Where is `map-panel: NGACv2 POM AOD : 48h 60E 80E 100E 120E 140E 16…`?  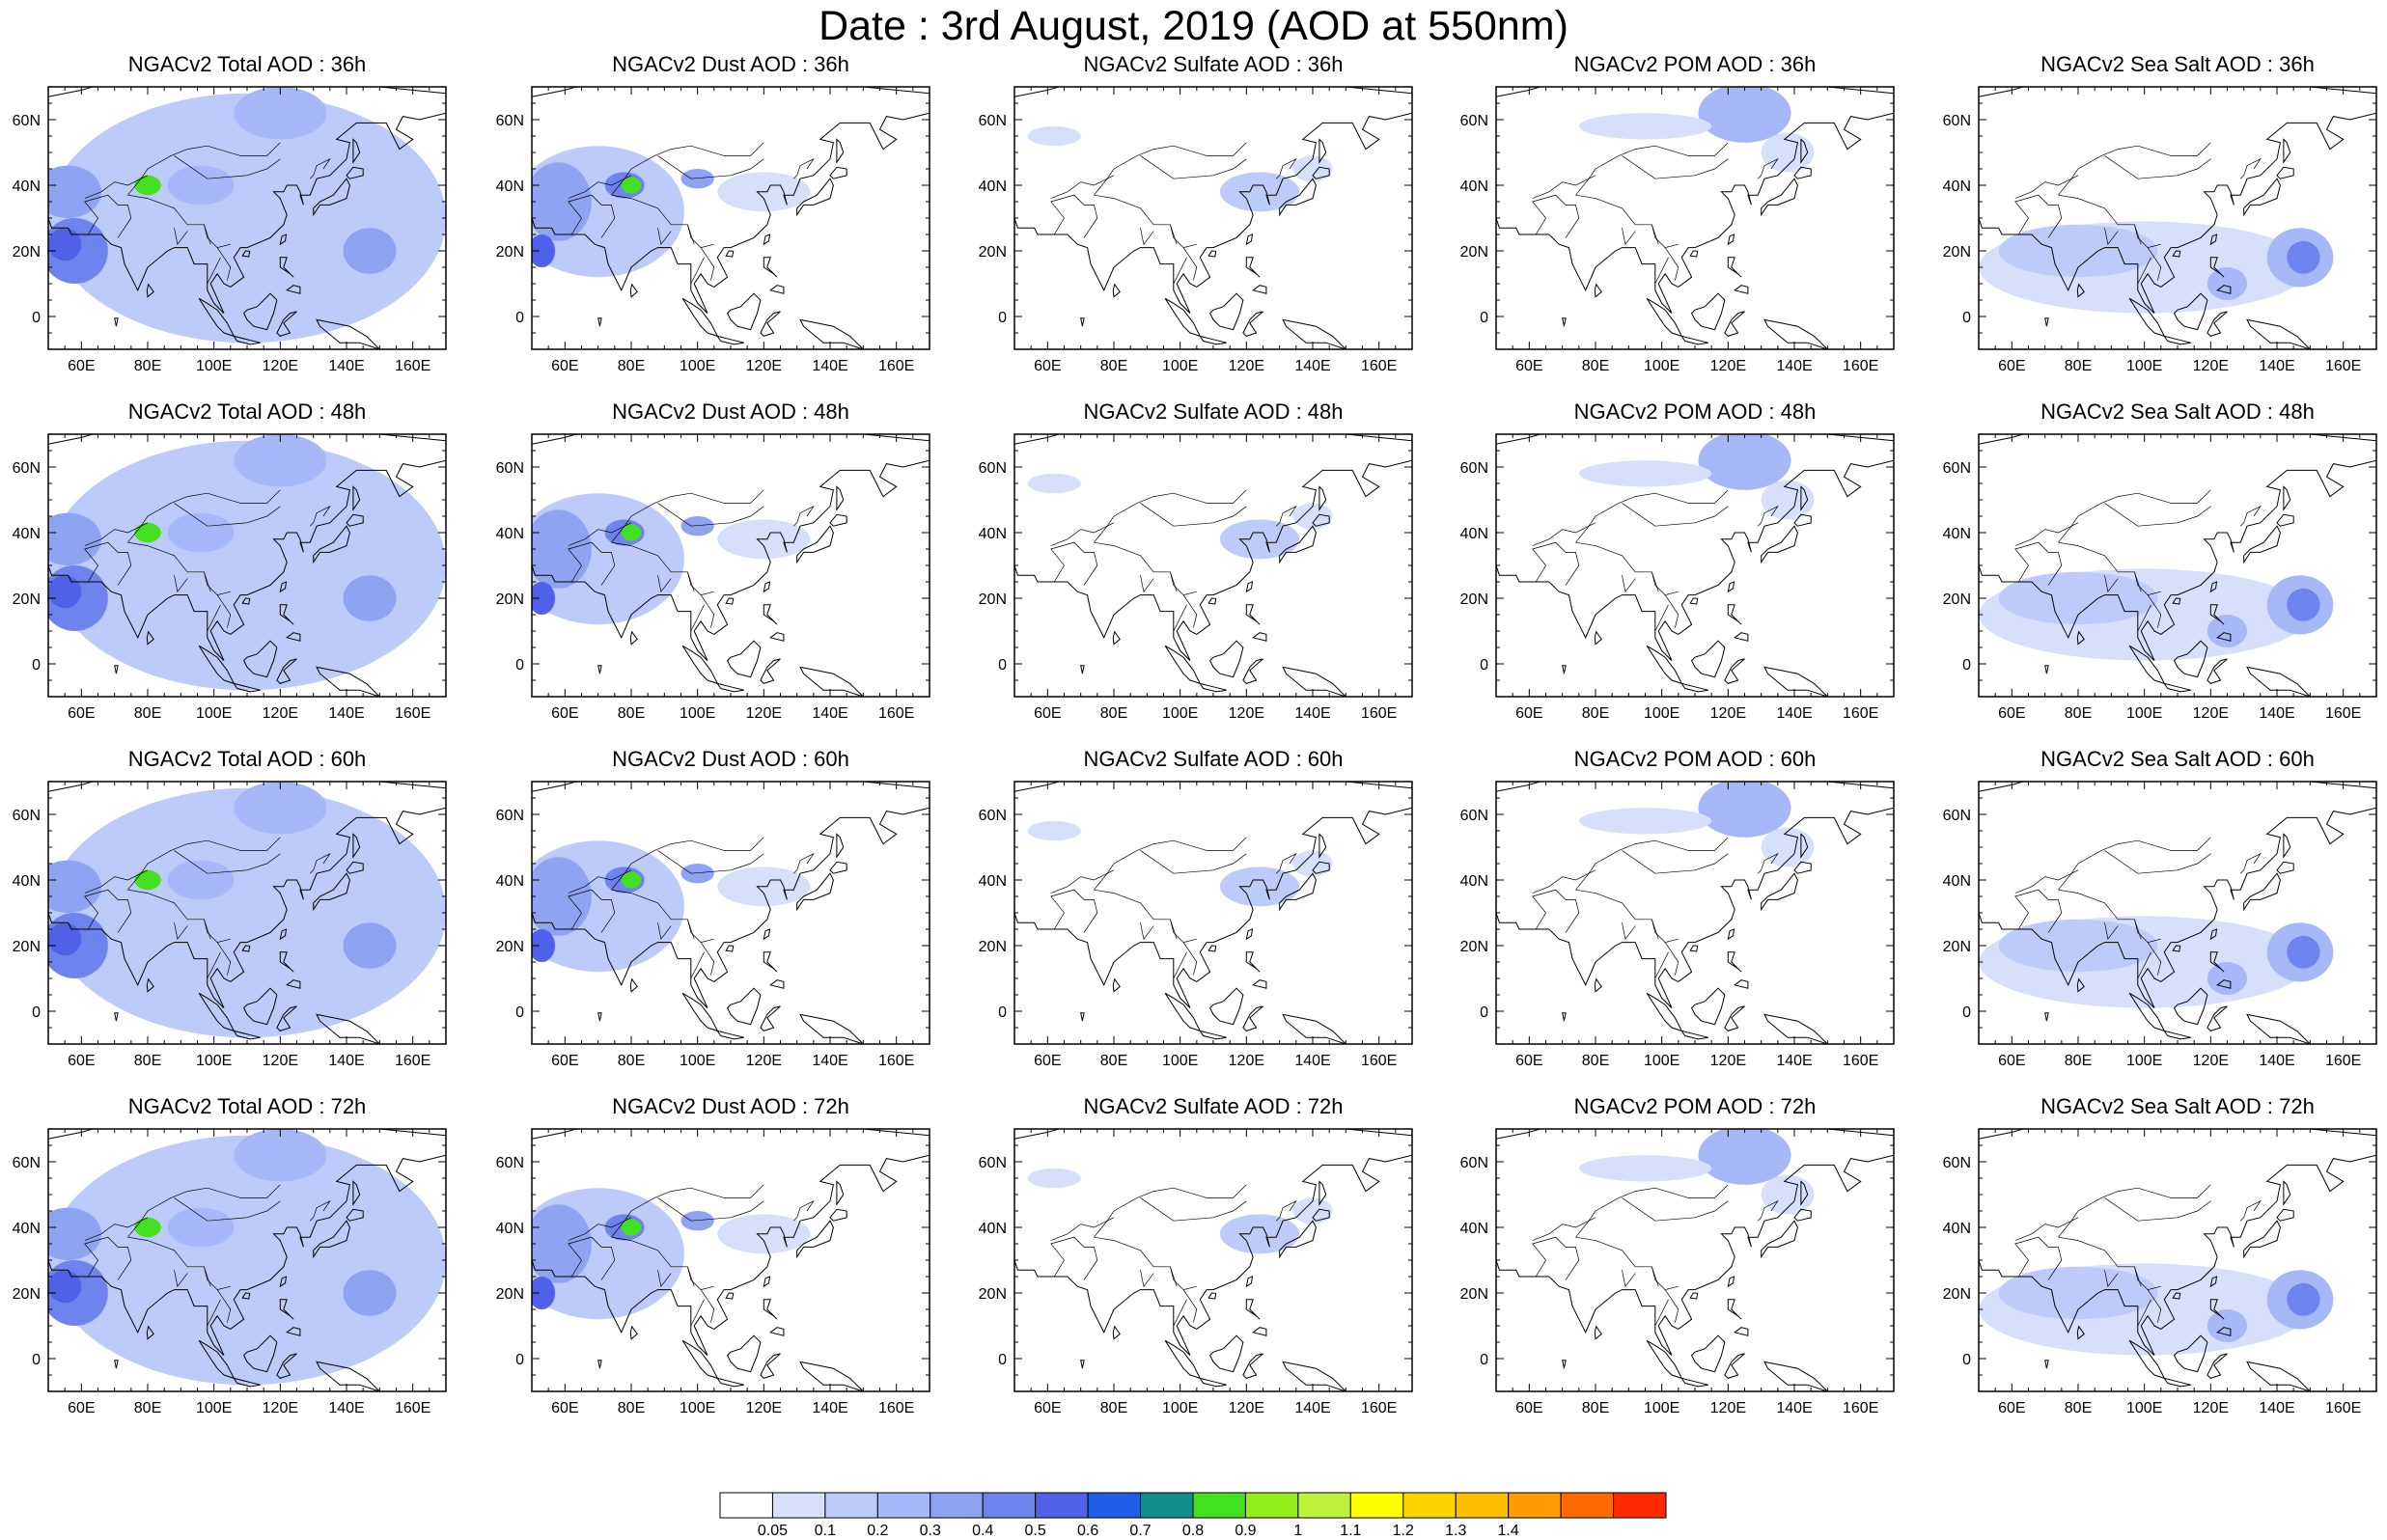 map-panel: NGACv2 POM AOD : 48h 60E 80E 100E 120E 140E 16… is located at coordinates (1674, 560).